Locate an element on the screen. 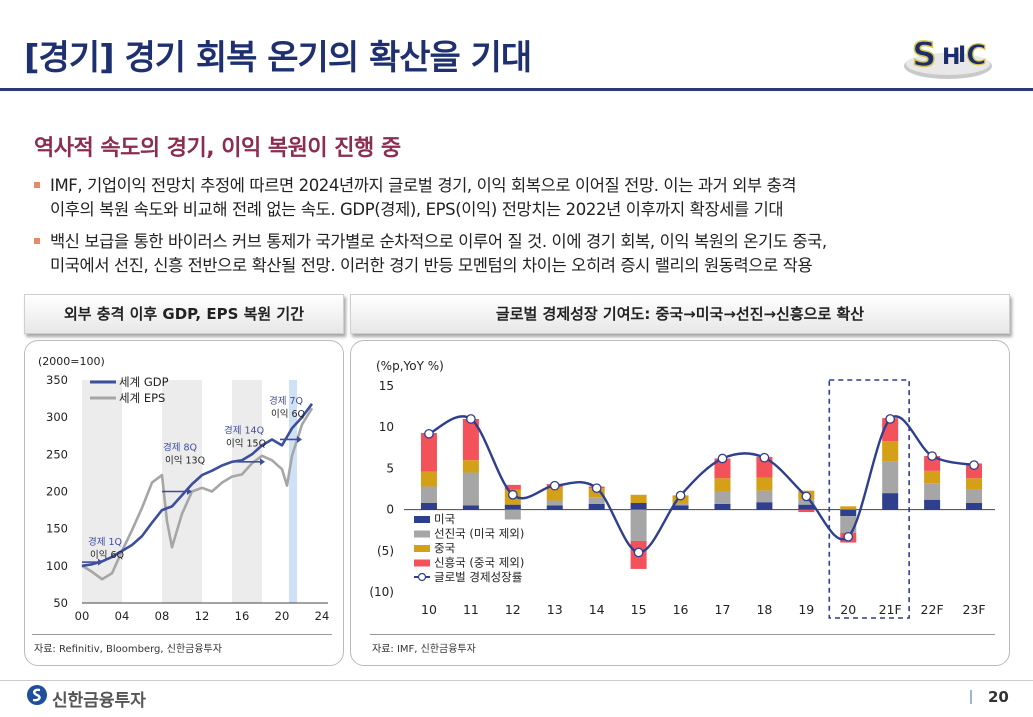 Image resolution: width=1033 pixels, height=717 pixels. y-tick-label: 5 is located at coordinates (390, 468).